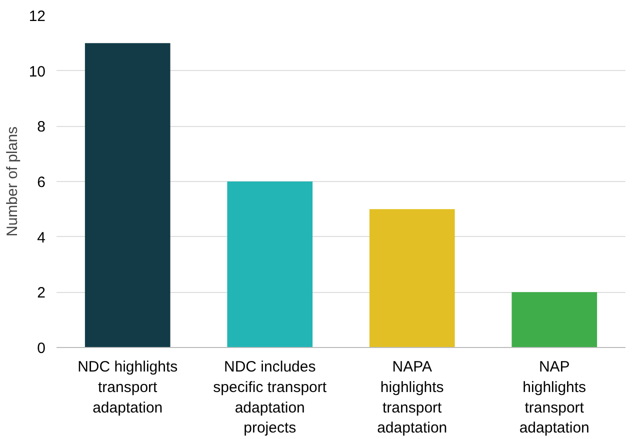 The height and width of the screenshot is (439, 635). Describe the element at coordinates (128, 387) in the screenshot. I see `x-tick-label: NDC highlights transport adaptation` at that location.